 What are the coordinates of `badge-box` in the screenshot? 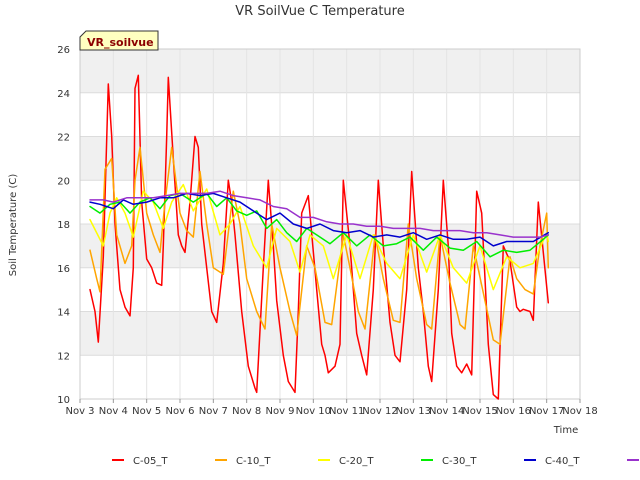 It's located at (119, 40).